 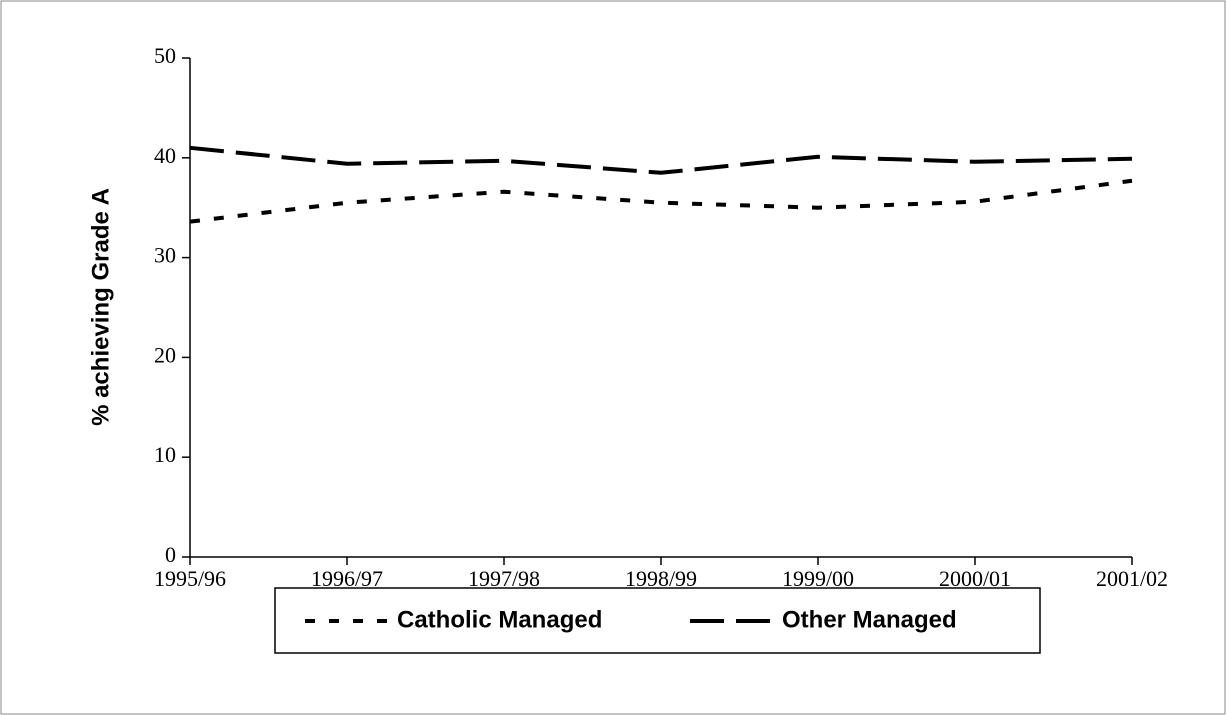 I want to click on x-tick-label: 1999/00, so click(x=818, y=578).